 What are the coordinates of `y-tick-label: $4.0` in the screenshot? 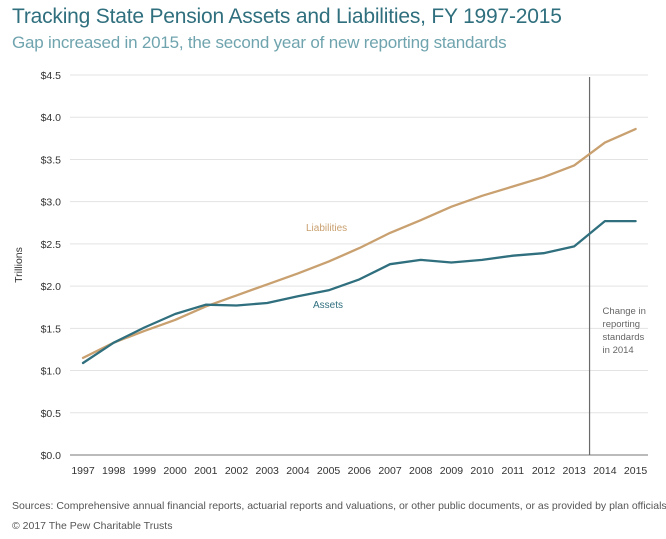 It's located at (51, 118).